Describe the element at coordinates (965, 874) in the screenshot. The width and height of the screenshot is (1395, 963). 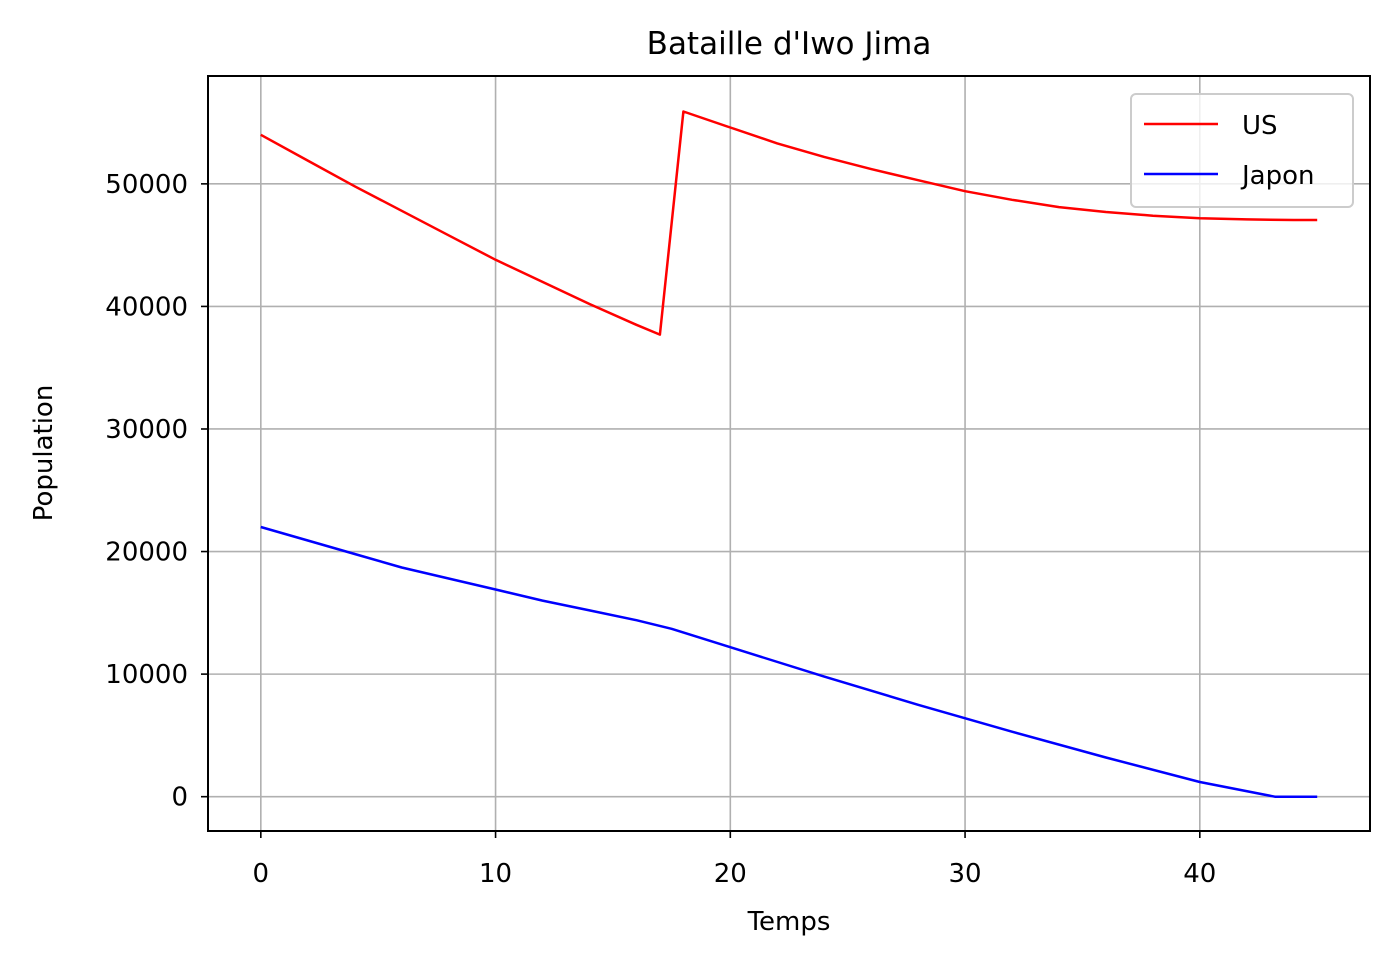
I see `x-tick-label: 30` at that location.